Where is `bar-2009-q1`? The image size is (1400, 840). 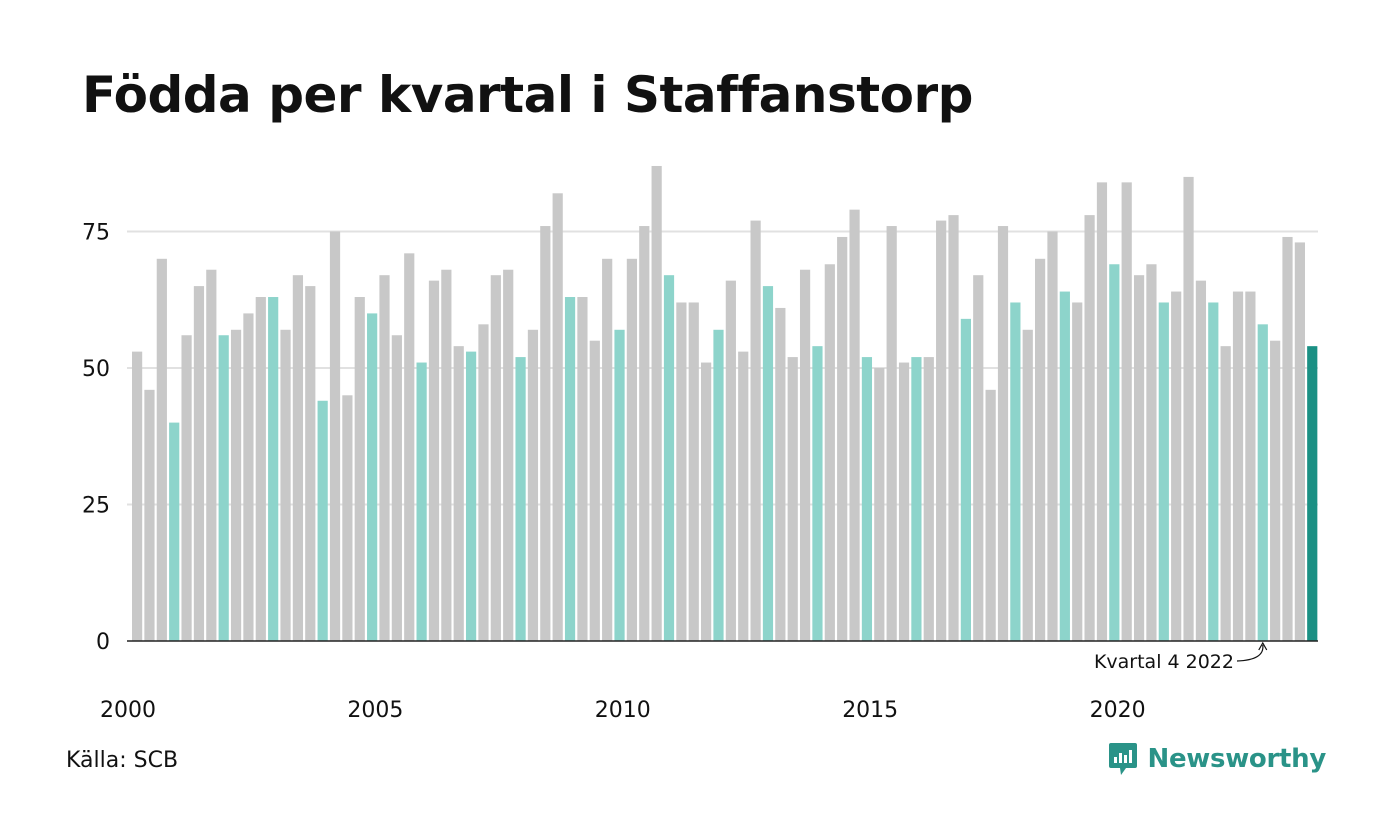 bar-2009-q1 is located at coordinates (582, 469).